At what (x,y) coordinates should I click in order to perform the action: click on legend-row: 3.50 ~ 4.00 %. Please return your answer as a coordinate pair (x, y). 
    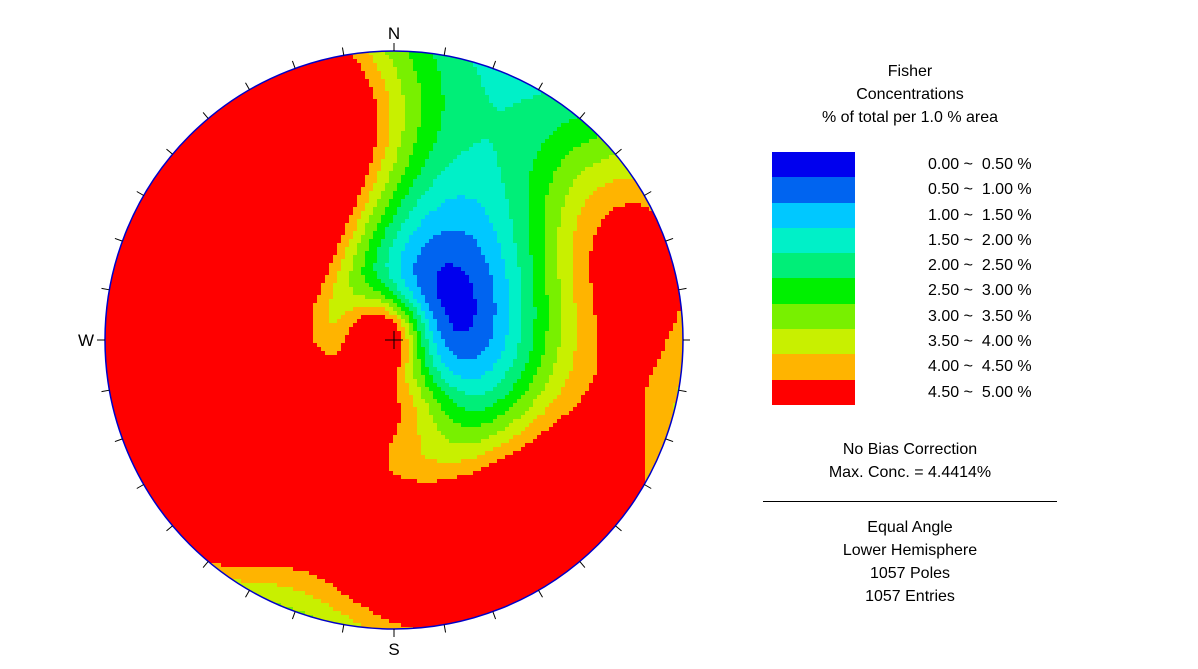
    Looking at the image, I should click on (910, 342).